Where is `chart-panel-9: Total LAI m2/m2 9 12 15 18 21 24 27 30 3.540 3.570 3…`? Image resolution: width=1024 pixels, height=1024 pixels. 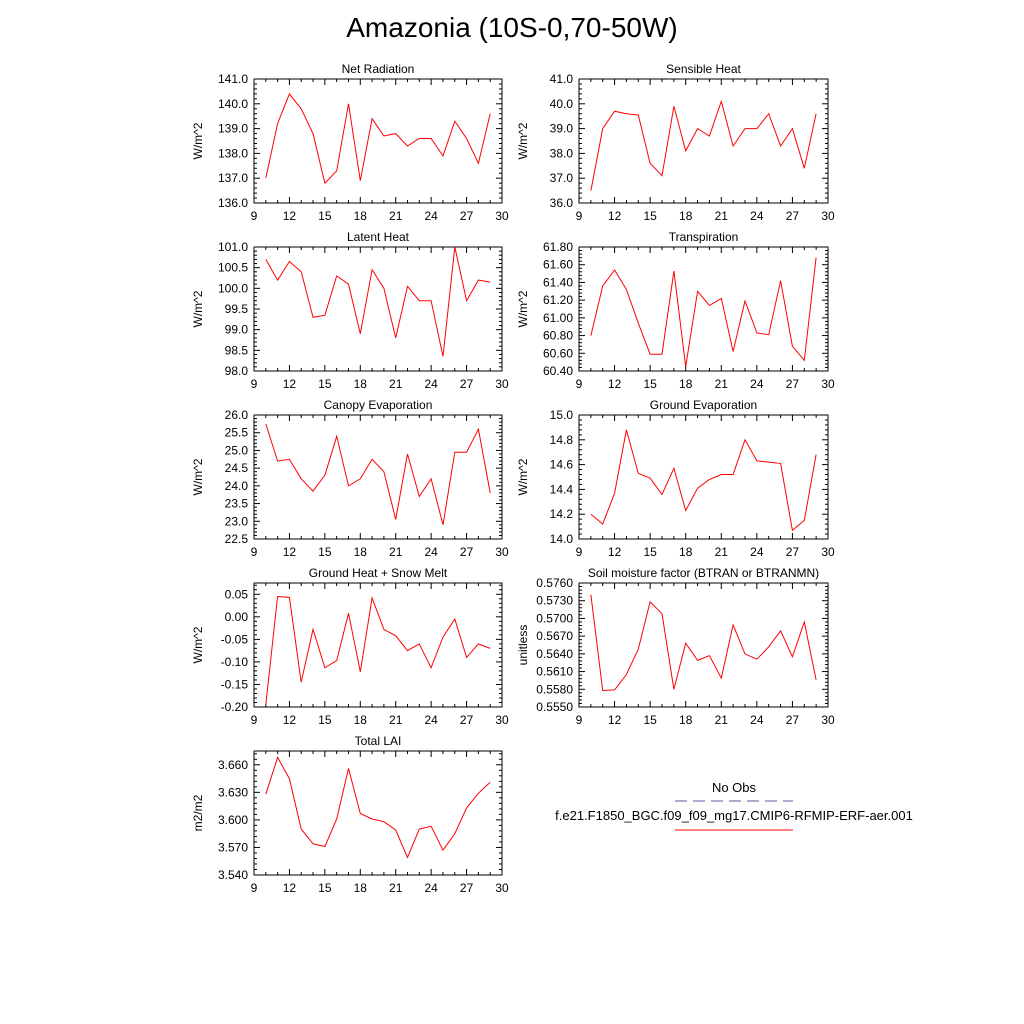
chart-panel-9: Total LAI m2/m2 9 12 15 18 21 24 27 30 3.540 3.570 3… is located at coordinates (350, 814).